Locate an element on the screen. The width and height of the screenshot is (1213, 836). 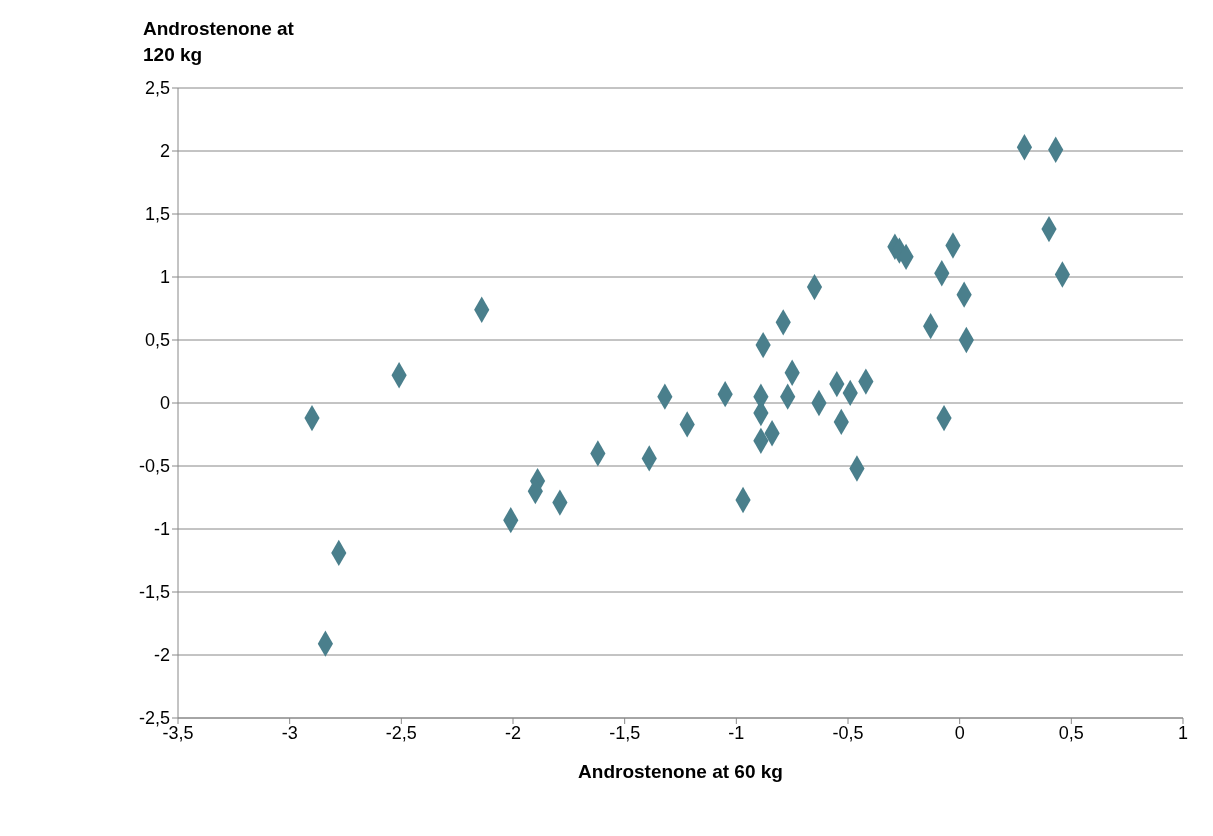
y-tick-label: -0,5 is located at coordinates (154, 466).